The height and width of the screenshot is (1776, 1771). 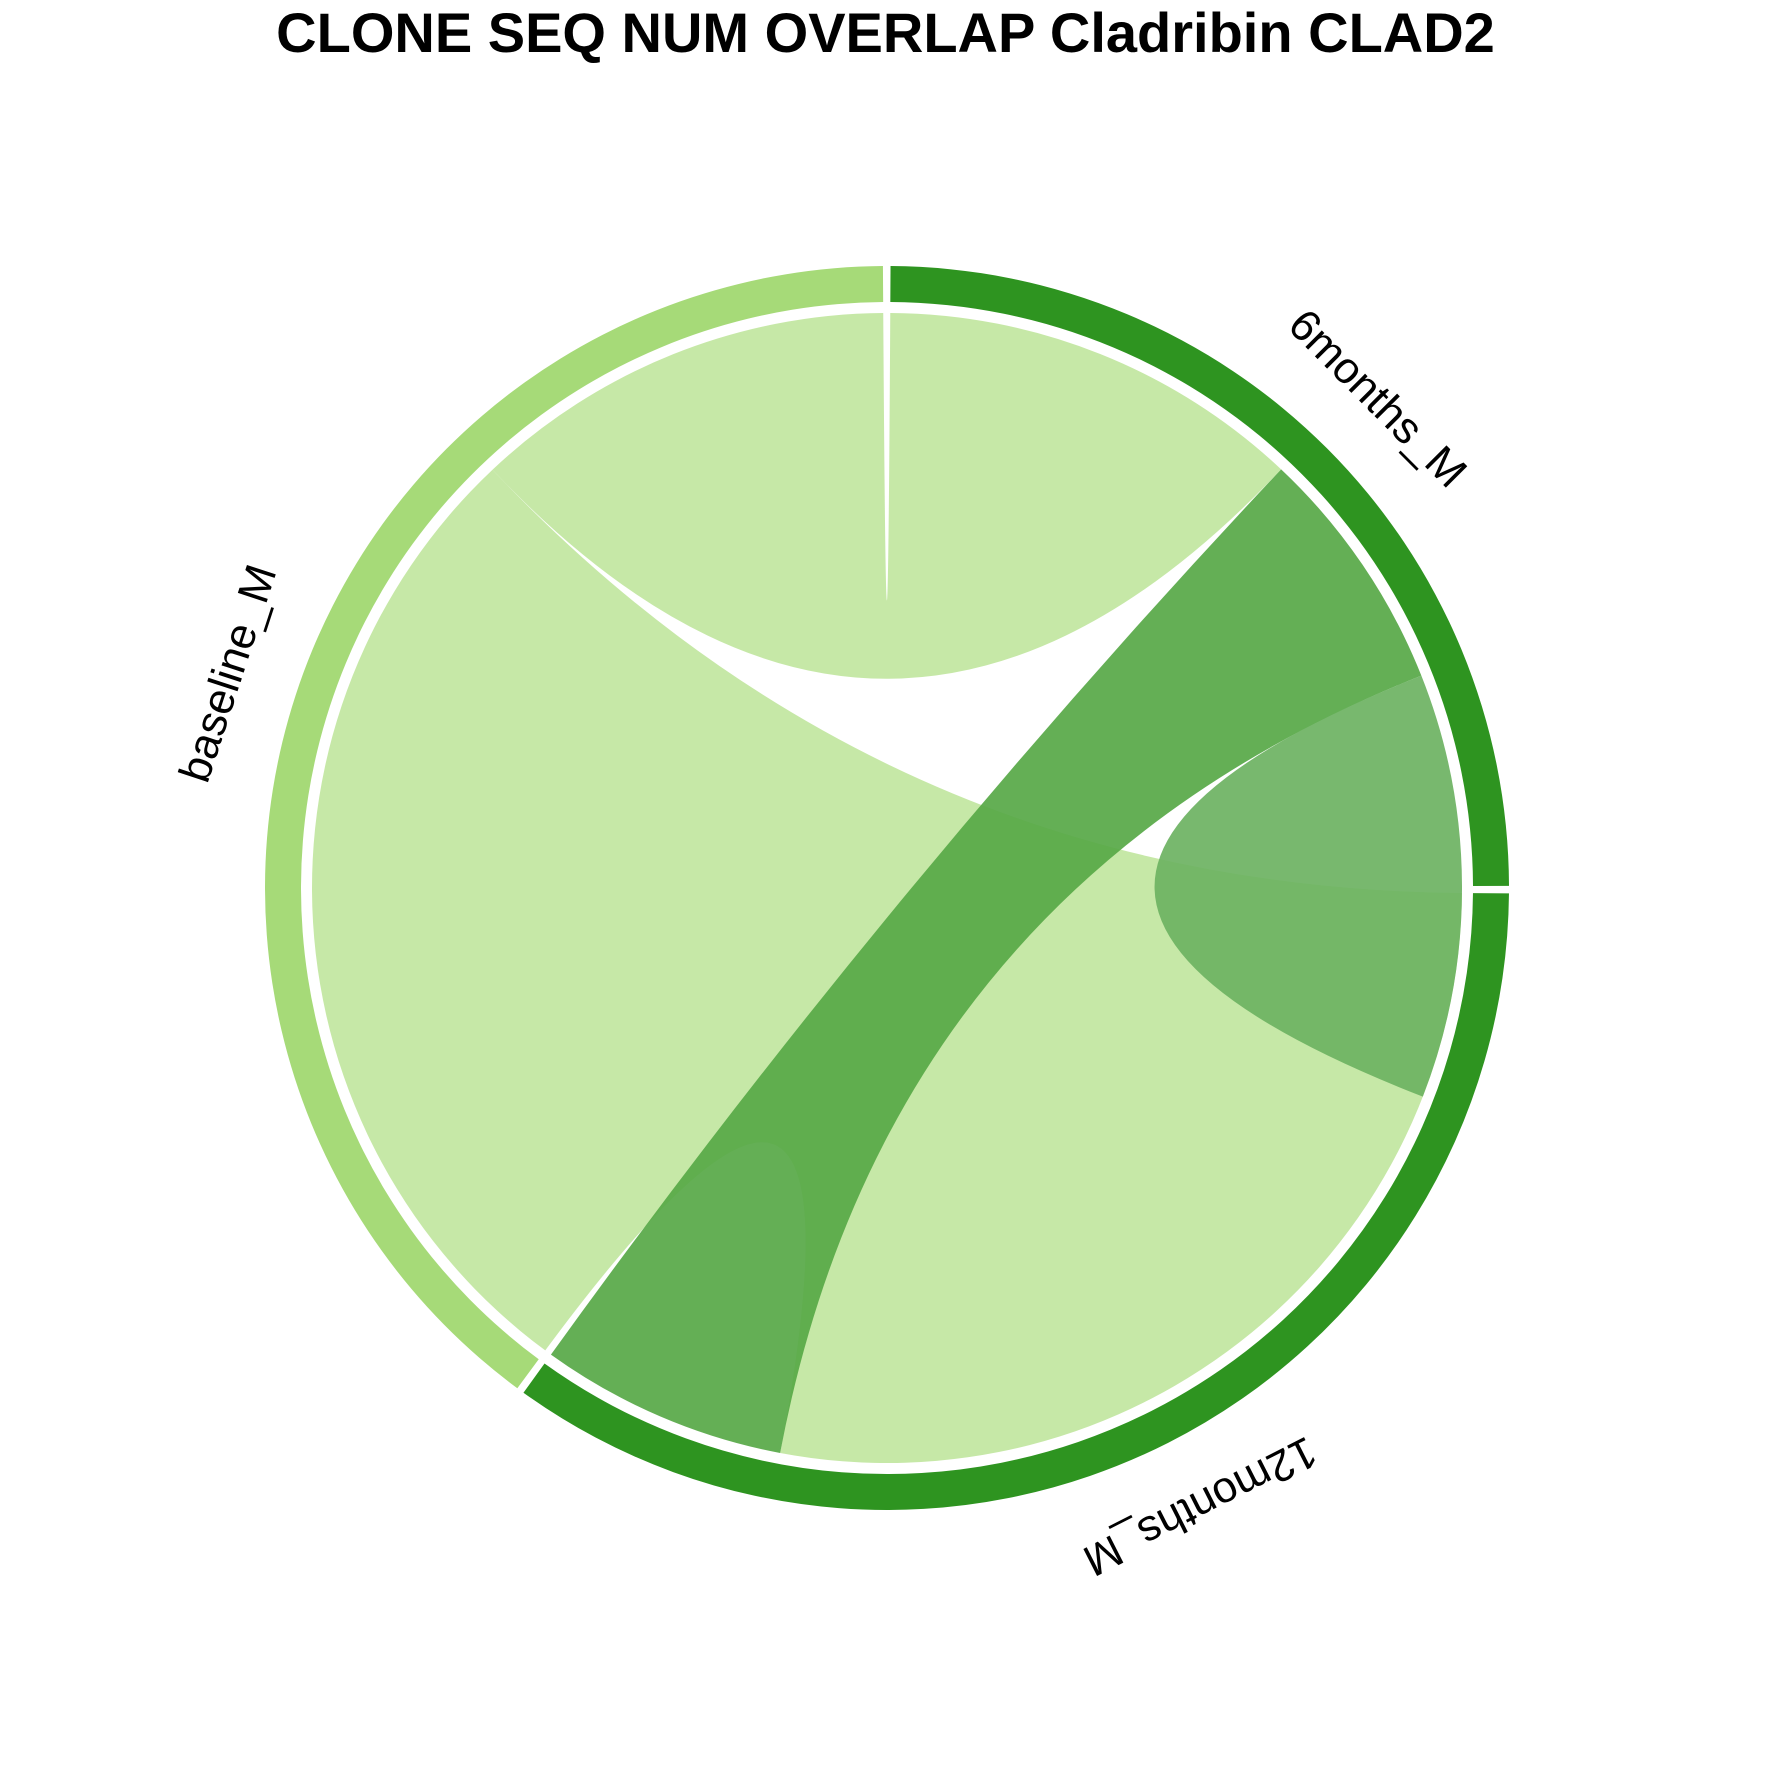 I want to click on chart-title: CLONE SEQ NUM OVERLAP Cladribin CLAD2, so click(x=885, y=32).